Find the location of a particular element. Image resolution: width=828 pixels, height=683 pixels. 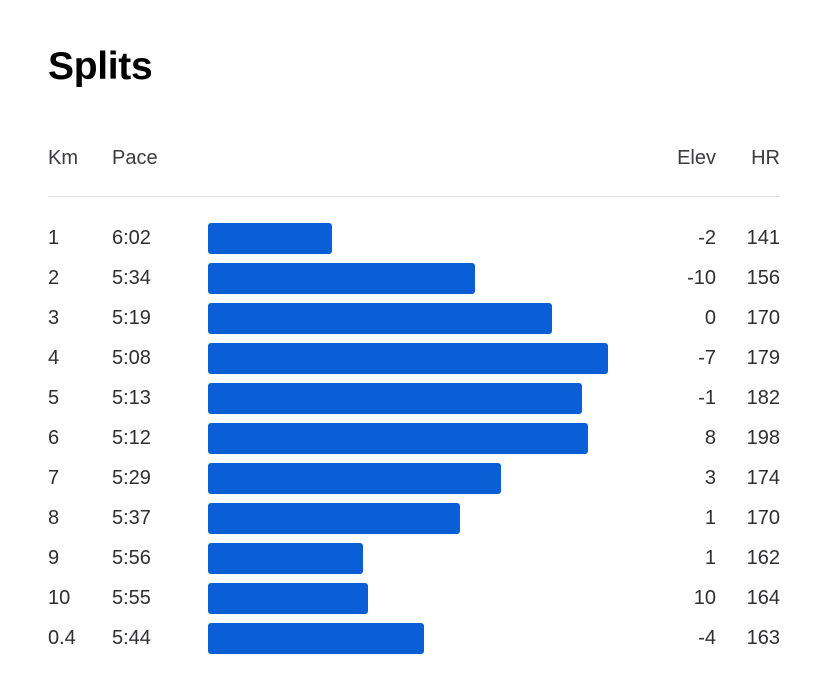

split-km: 3 is located at coordinates (54, 318).